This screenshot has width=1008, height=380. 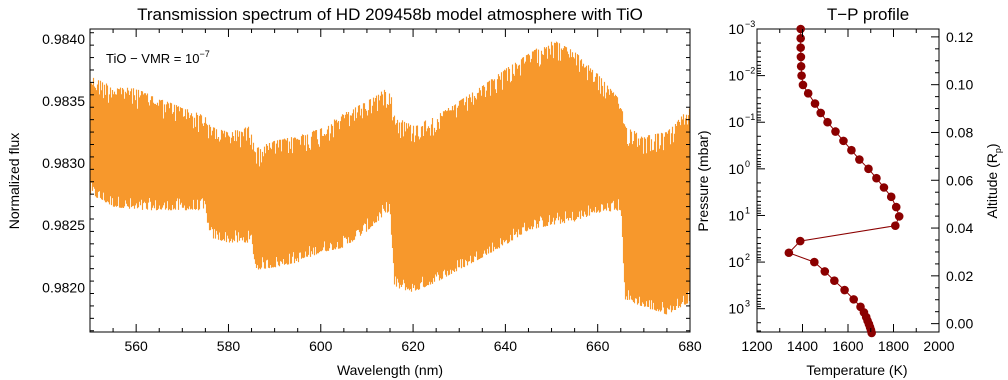 What do you see at coordinates (959, 228) in the screenshot?
I see `tp-y2-tick-label: 0.04` at bounding box center [959, 228].